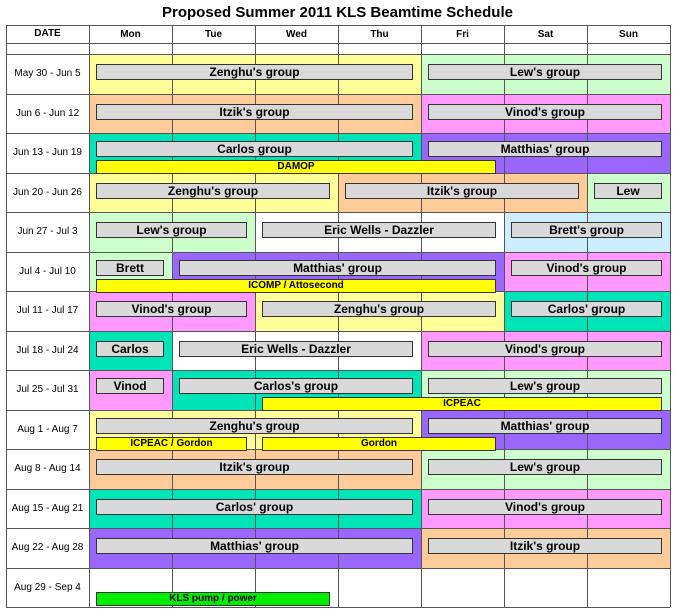 The image size is (675, 615). Describe the element at coordinates (47, 271) in the screenshot. I see `week-date-label: Jul 4 - Jul 10` at that location.